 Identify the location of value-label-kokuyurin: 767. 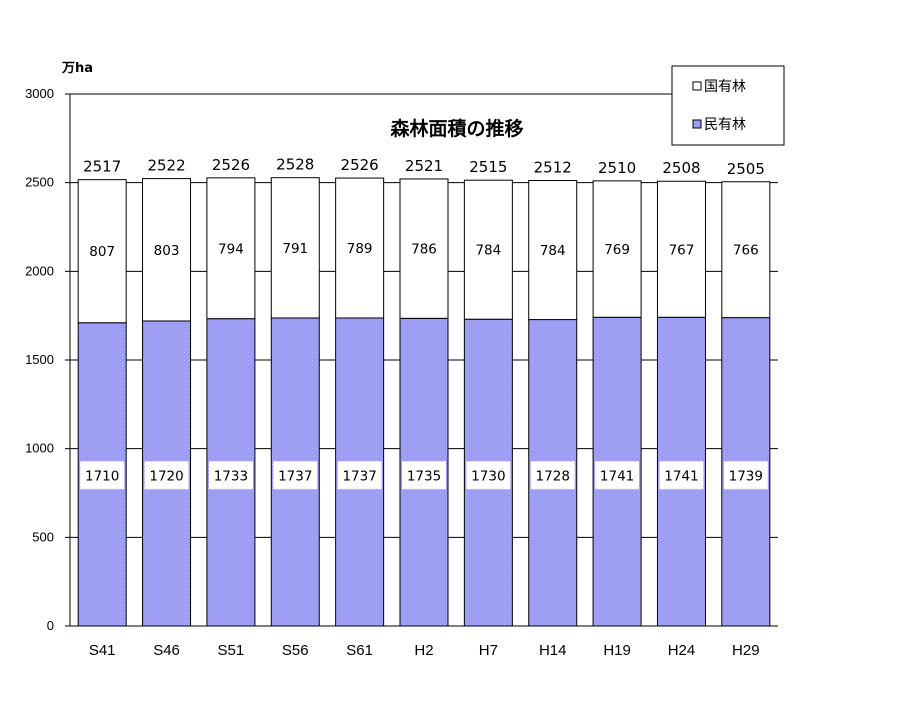
(682, 250).